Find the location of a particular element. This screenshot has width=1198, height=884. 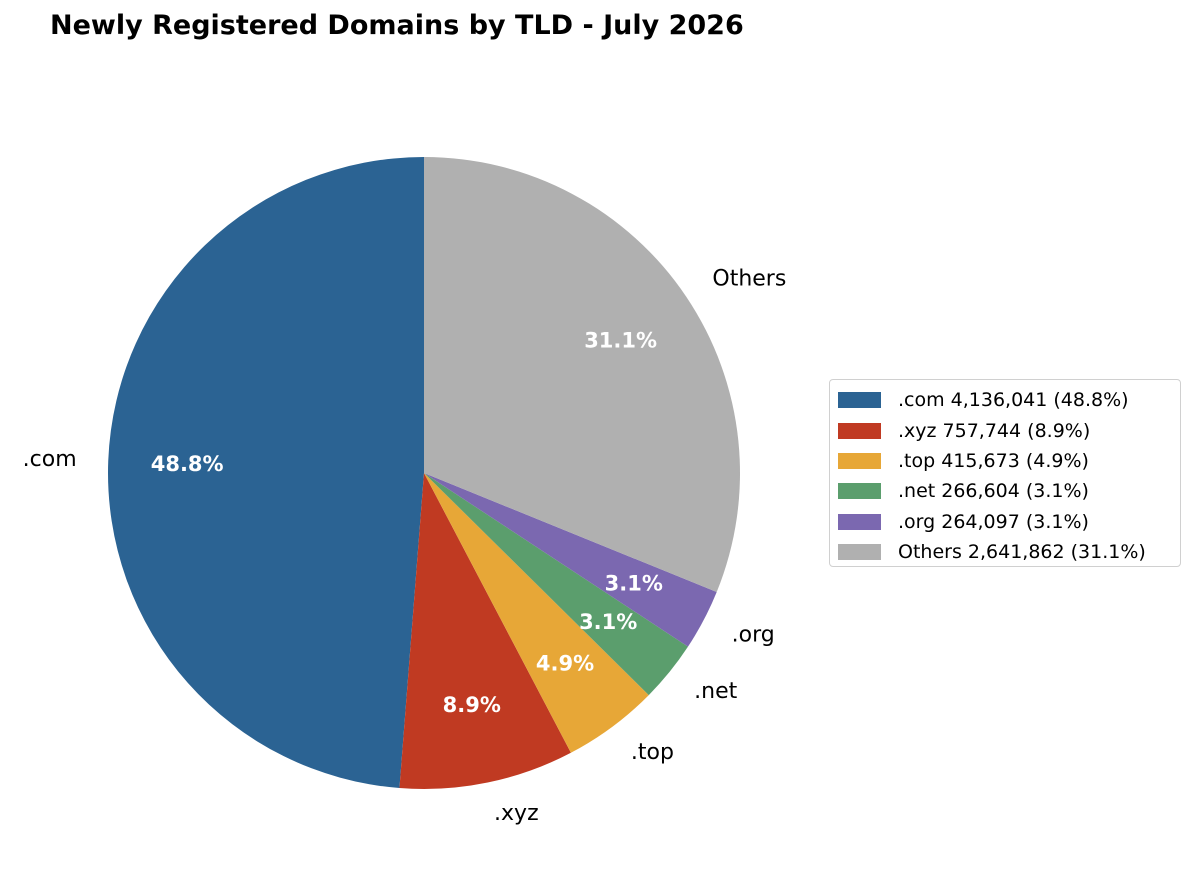

pie-label-xyz: .xyz is located at coordinates (516, 813).